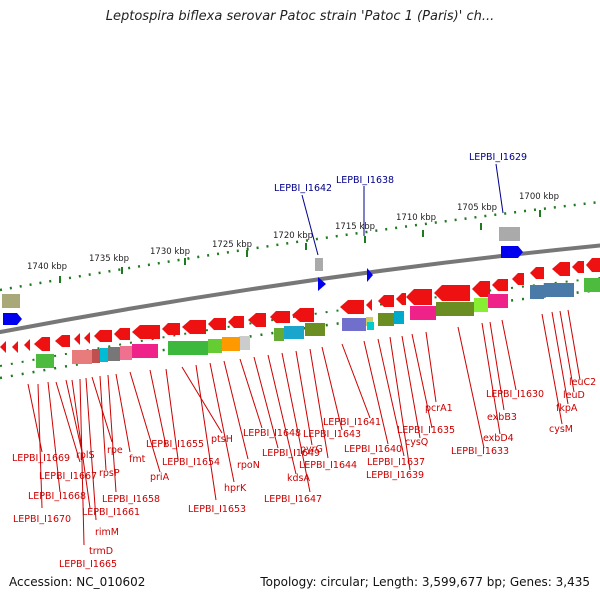 This screenshot has width=600, height=600. I want to click on kbp-label: 1700 kbp, so click(539, 197).